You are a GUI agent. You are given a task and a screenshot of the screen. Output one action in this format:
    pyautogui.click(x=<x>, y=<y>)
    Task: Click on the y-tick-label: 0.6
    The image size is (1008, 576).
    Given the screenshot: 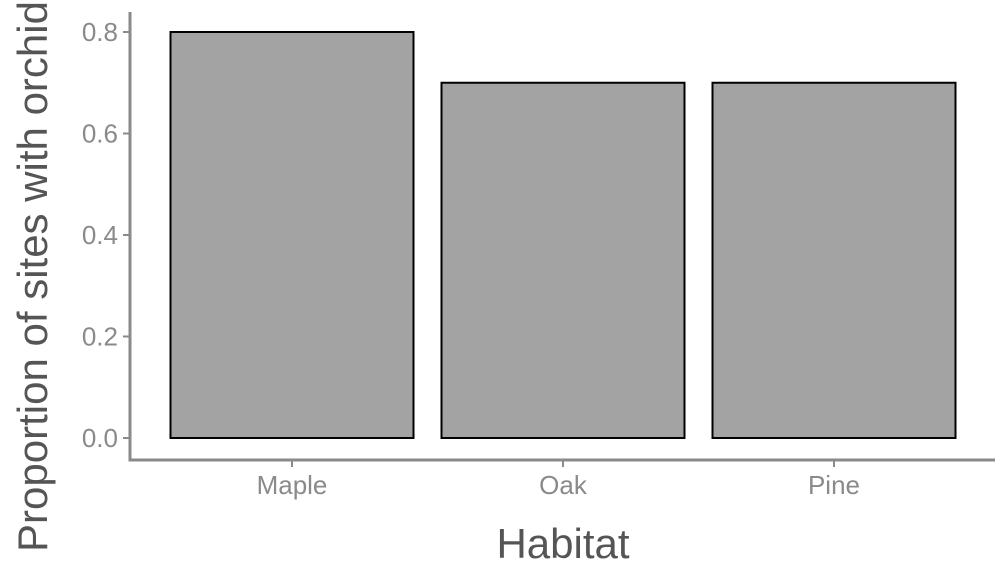 What is the action you would take?
    pyautogui.click(x=100, y=134)
    